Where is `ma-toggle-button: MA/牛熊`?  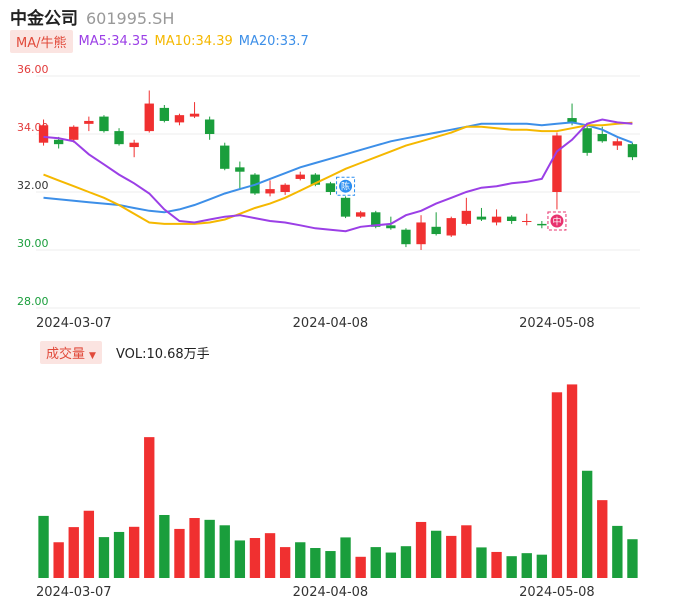
ma-toggle-button: MA/牛熊 is located at coordinates (41, 41).